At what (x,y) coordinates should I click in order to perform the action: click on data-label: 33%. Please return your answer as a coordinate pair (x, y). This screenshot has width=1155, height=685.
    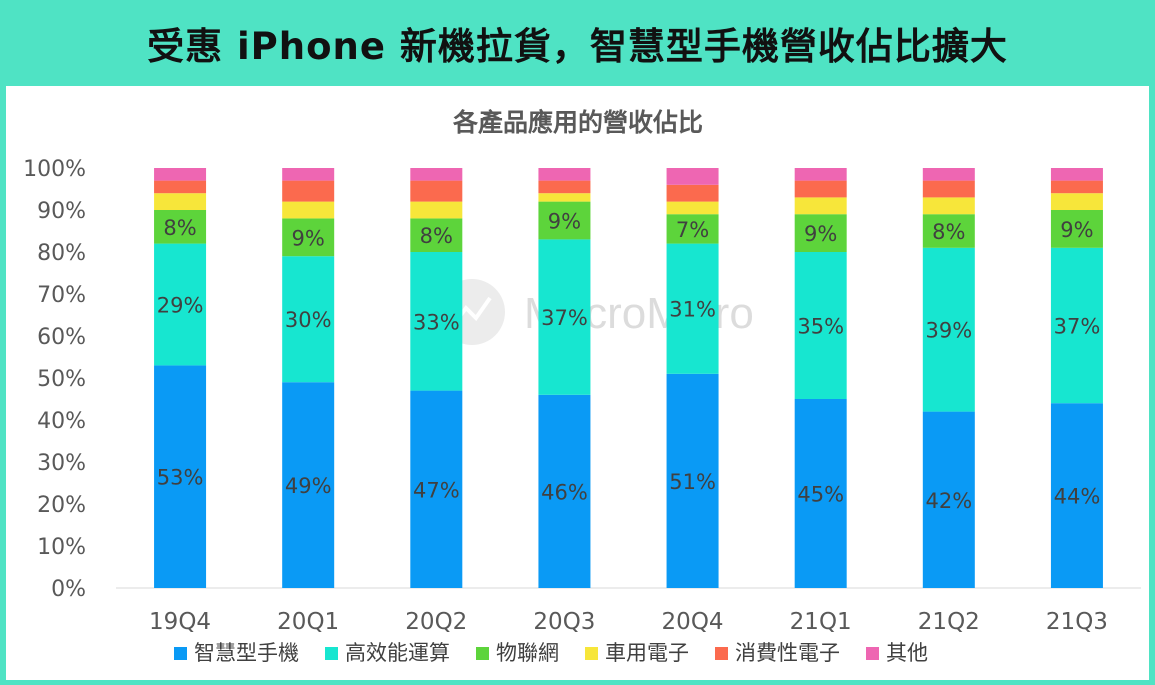
    Looking at the image, I should click on (436, 322).